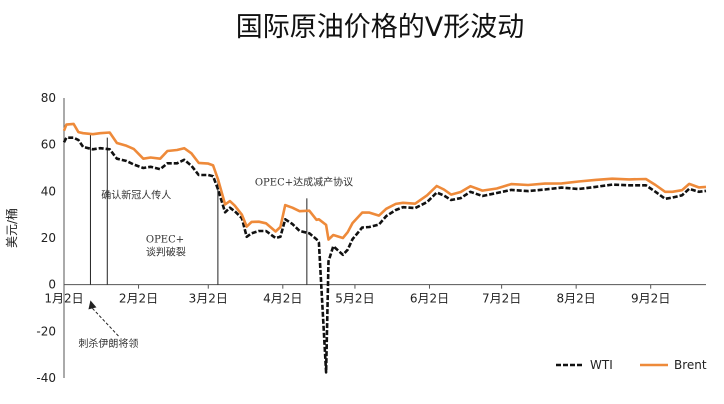 The width and height of the screenshot is (724, 404). What do you see at coordinates (48, 145) in the screenshot?
I see `y-tick-label: 60` at bounding box center [48, 145].